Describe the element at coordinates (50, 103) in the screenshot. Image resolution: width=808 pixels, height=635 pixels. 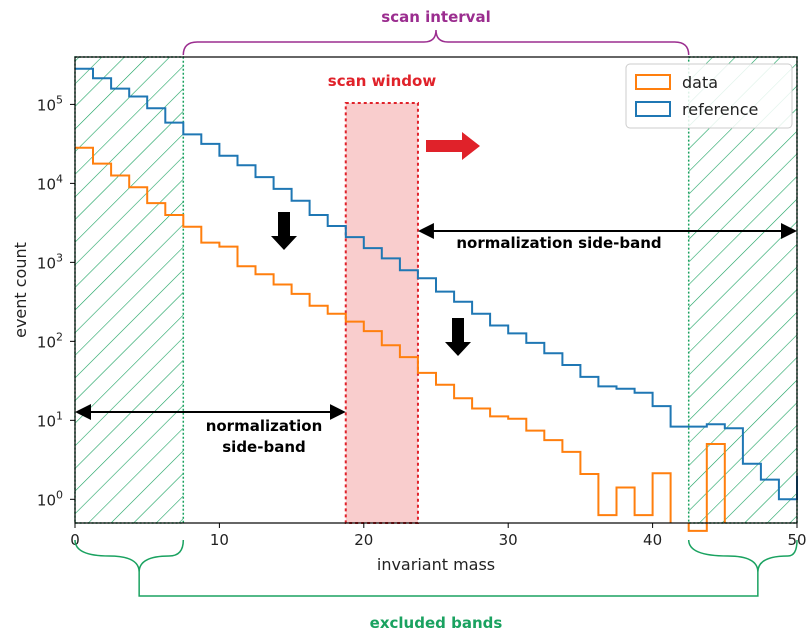
I see `y-tick-label: 10⁵` at that location.